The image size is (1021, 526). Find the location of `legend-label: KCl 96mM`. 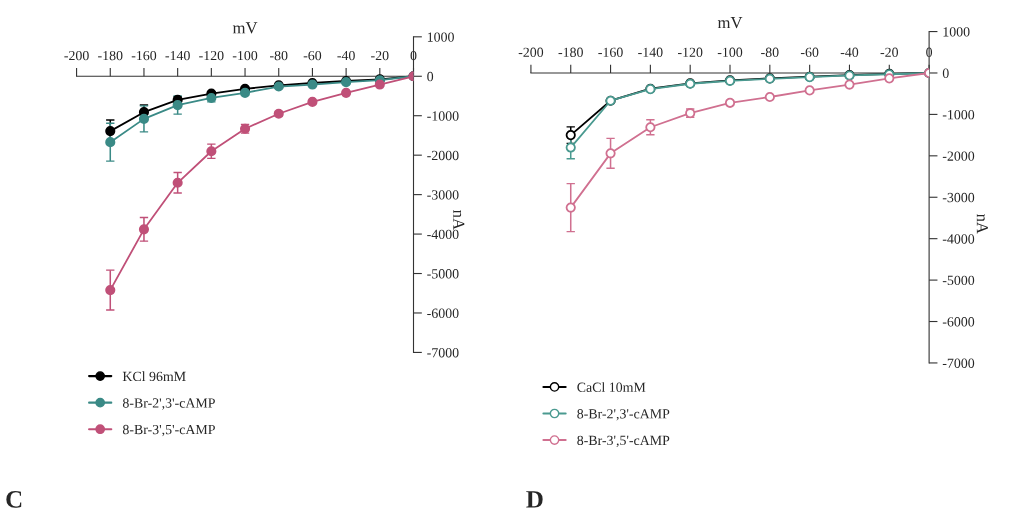

legend-label: KCl 96mM is located at coordinates (154, 376).